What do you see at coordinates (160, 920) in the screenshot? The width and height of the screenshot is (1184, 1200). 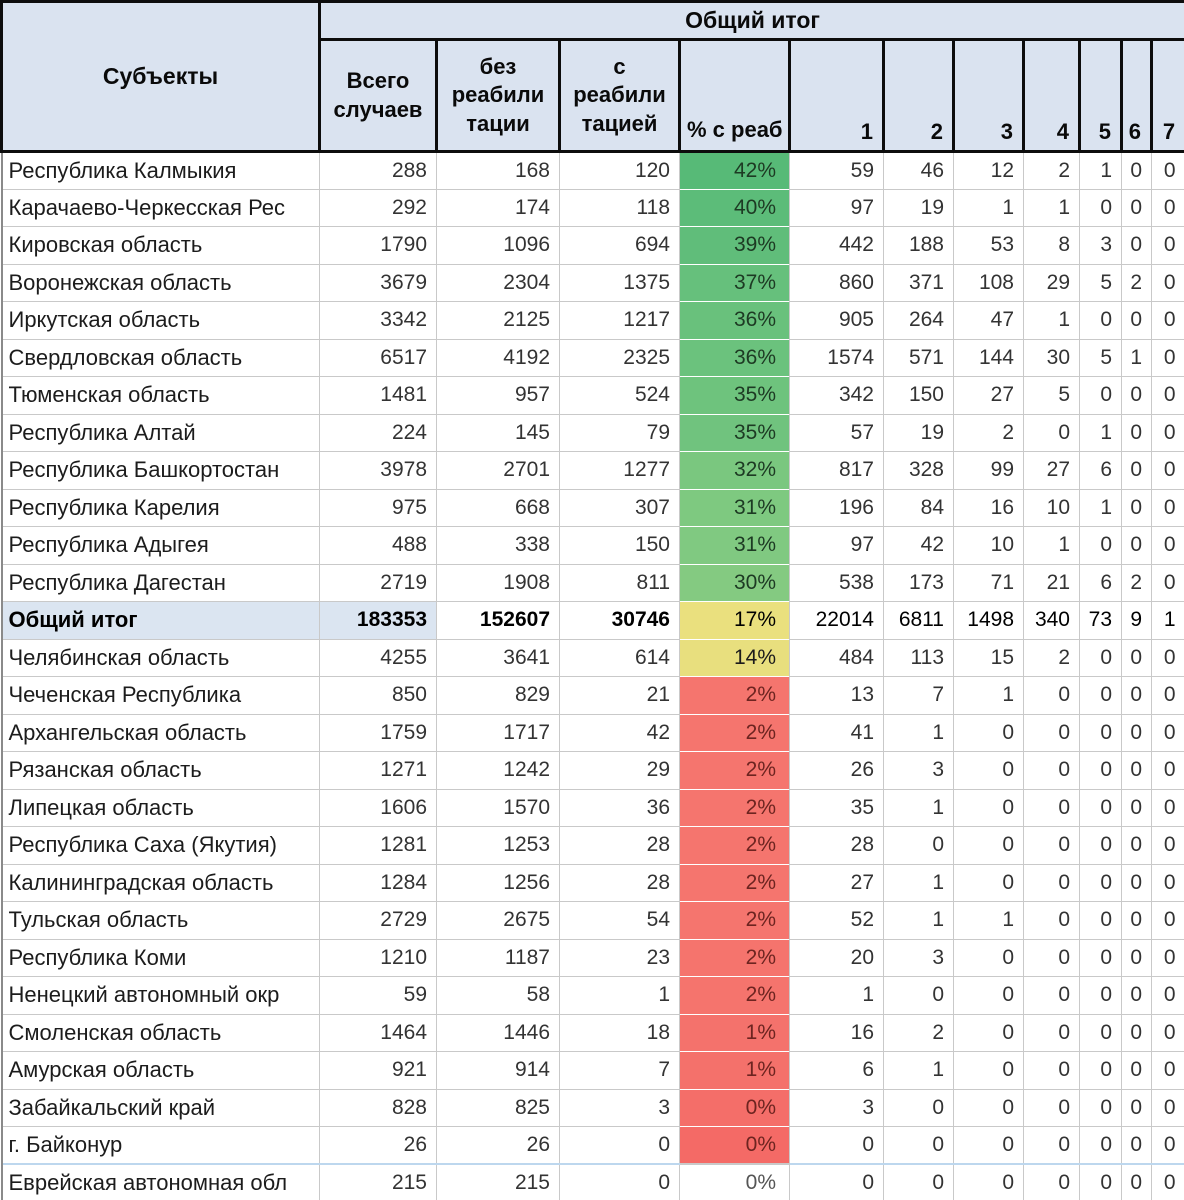 I see `cell-subject: Тульская область` at bounding box center [160, 920].